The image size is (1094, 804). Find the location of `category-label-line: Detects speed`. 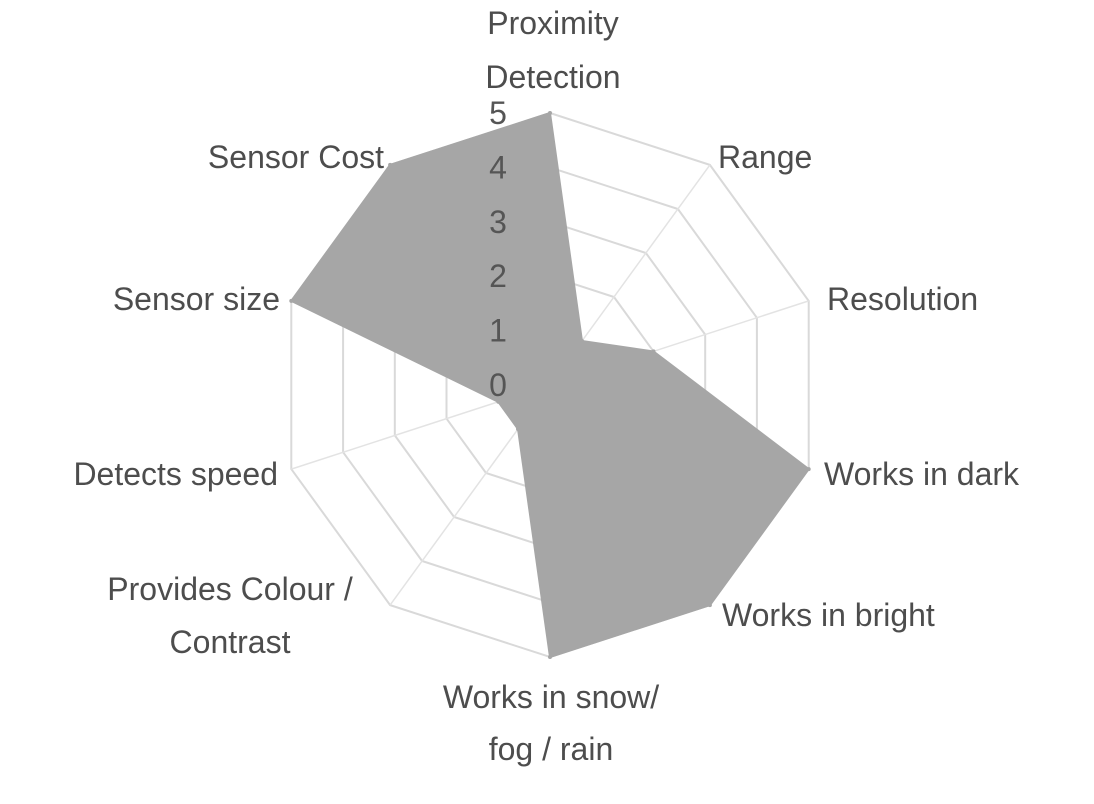

category-label-line: Detects speed is located at coordinates (175, 474).